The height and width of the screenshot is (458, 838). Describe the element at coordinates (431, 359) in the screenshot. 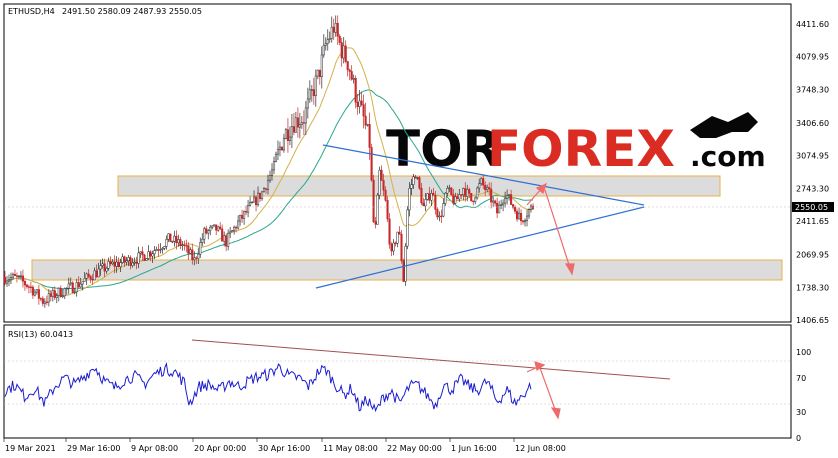

I see `rsi-trendline` at that location.